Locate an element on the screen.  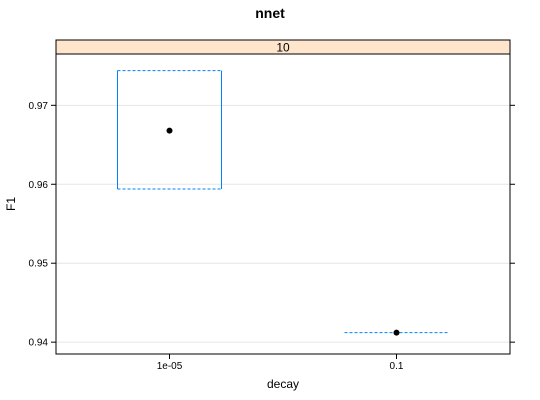
x-tick-label: 0.1 is located at coordinates (397, 366).